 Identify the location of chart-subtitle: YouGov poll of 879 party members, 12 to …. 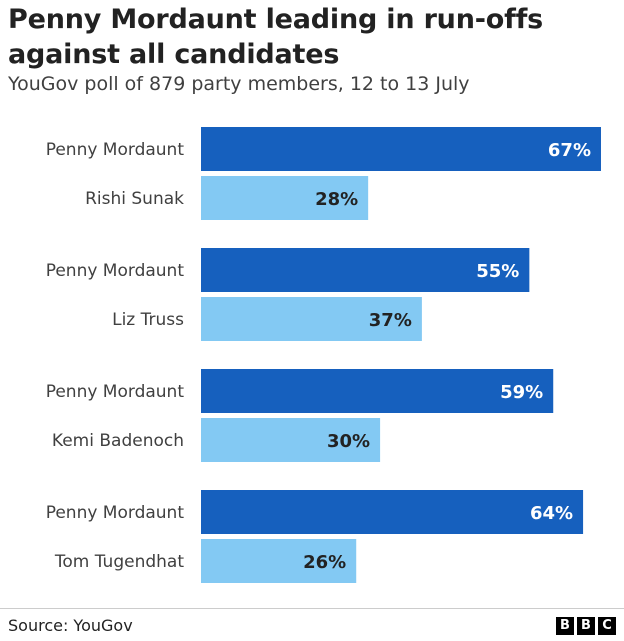
(239, 84).